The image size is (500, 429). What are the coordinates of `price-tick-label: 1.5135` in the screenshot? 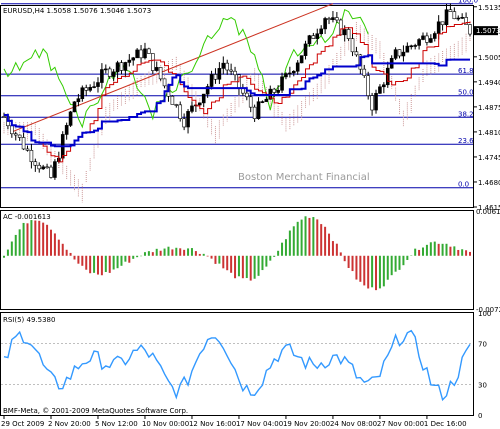 It's located at (489, 8).